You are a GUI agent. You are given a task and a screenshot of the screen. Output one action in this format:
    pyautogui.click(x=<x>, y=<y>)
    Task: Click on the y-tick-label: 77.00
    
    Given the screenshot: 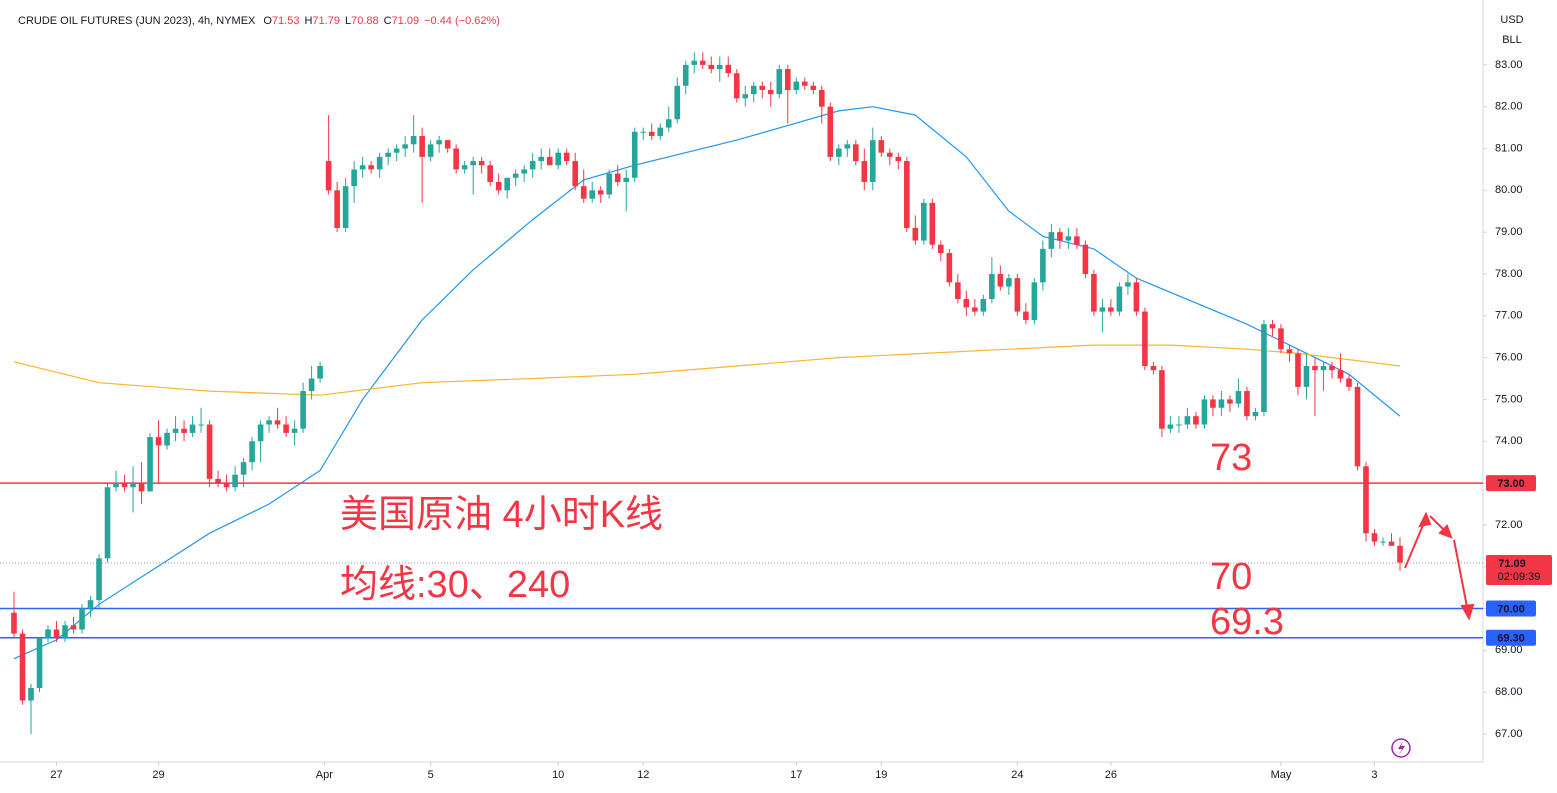 What is the action you would take?
    pyautogui.click(x=1509, y=316)
    